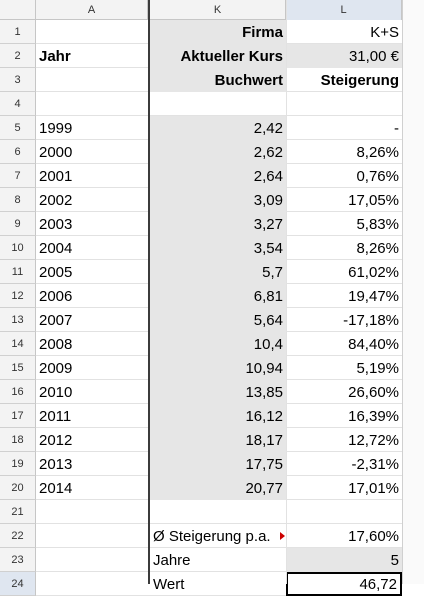 Image resolution: width=424 pixels, height=596 pixels. I want to click on cell-a14: 2008, so click(56, 344).